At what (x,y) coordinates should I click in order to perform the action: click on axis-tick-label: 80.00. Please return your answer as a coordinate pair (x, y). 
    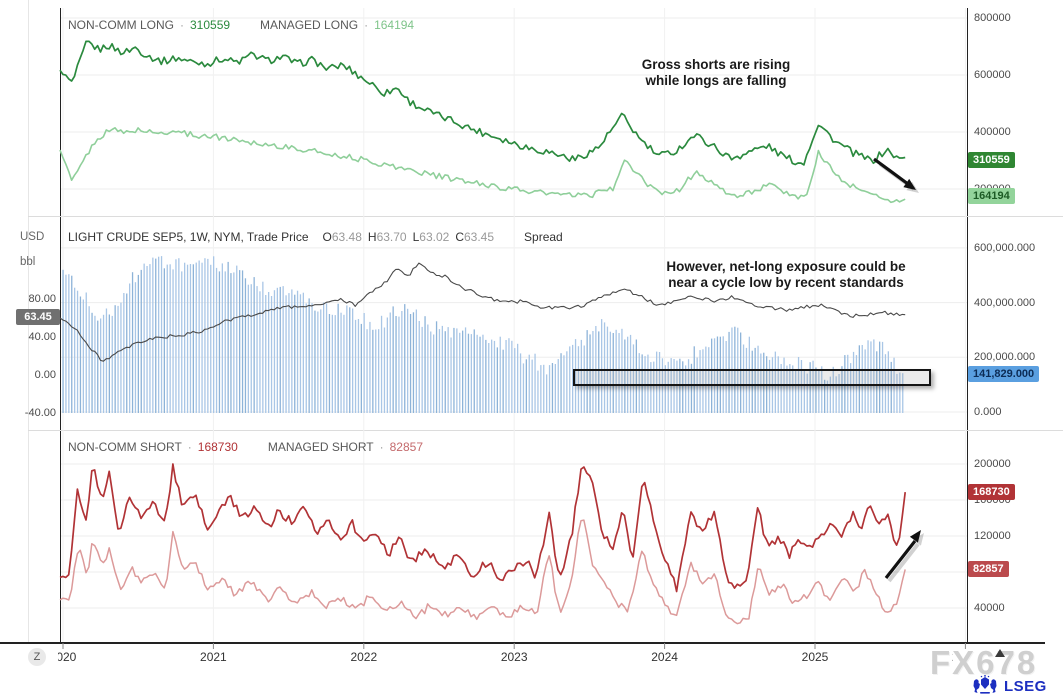
    Looking at the image, I should click on (42, 299).